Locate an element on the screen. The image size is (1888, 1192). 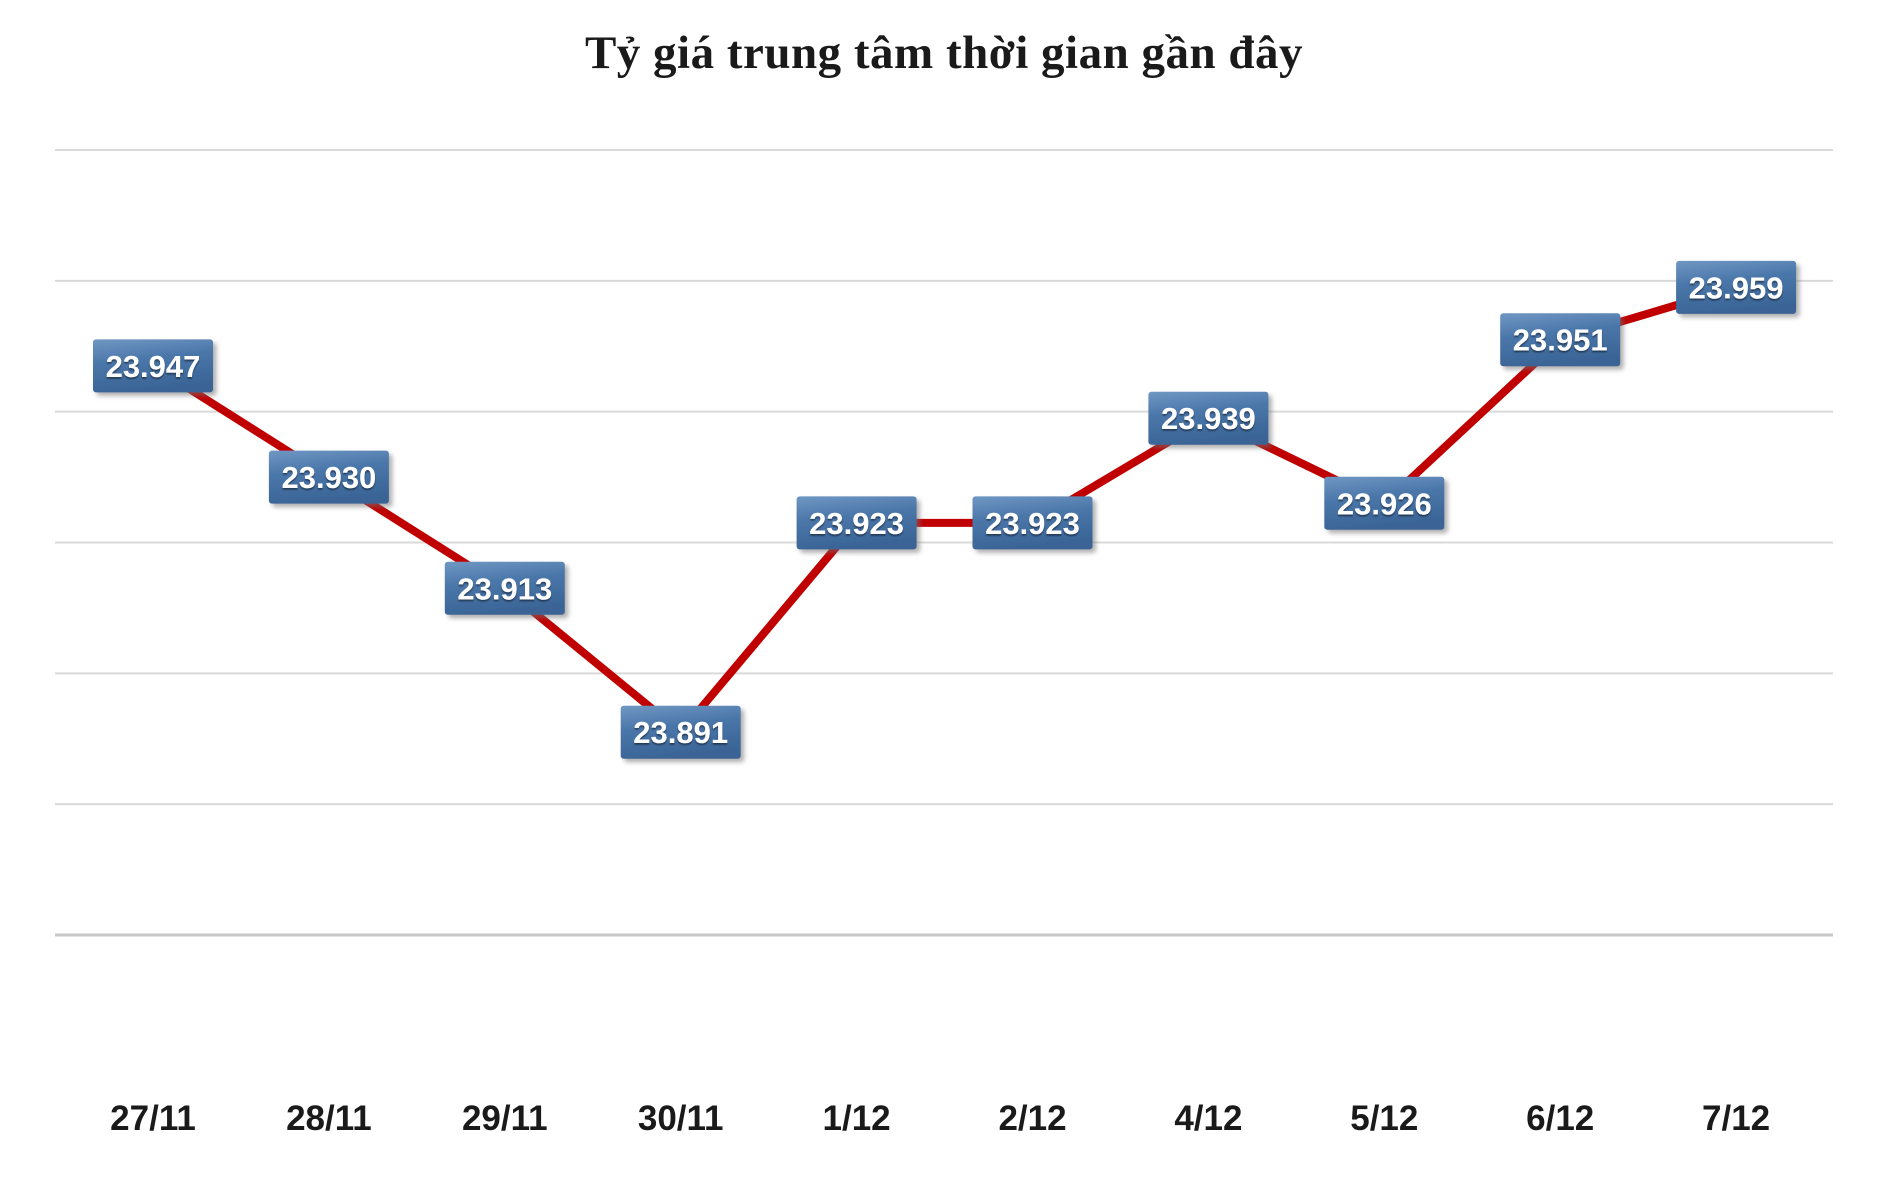
x-axis-label: 2/12 is located at coordinates (1032, 1118).